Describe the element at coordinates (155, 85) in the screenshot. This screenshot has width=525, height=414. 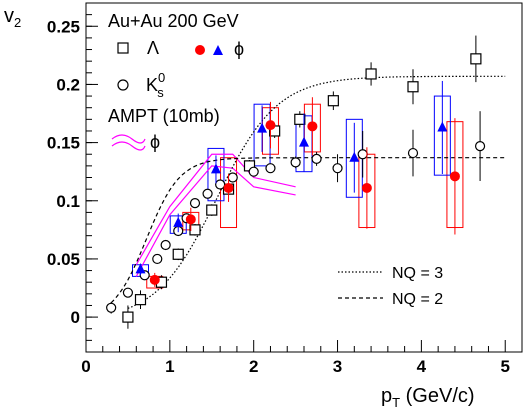
I see `legend-ks-label: K0 s` at that location.